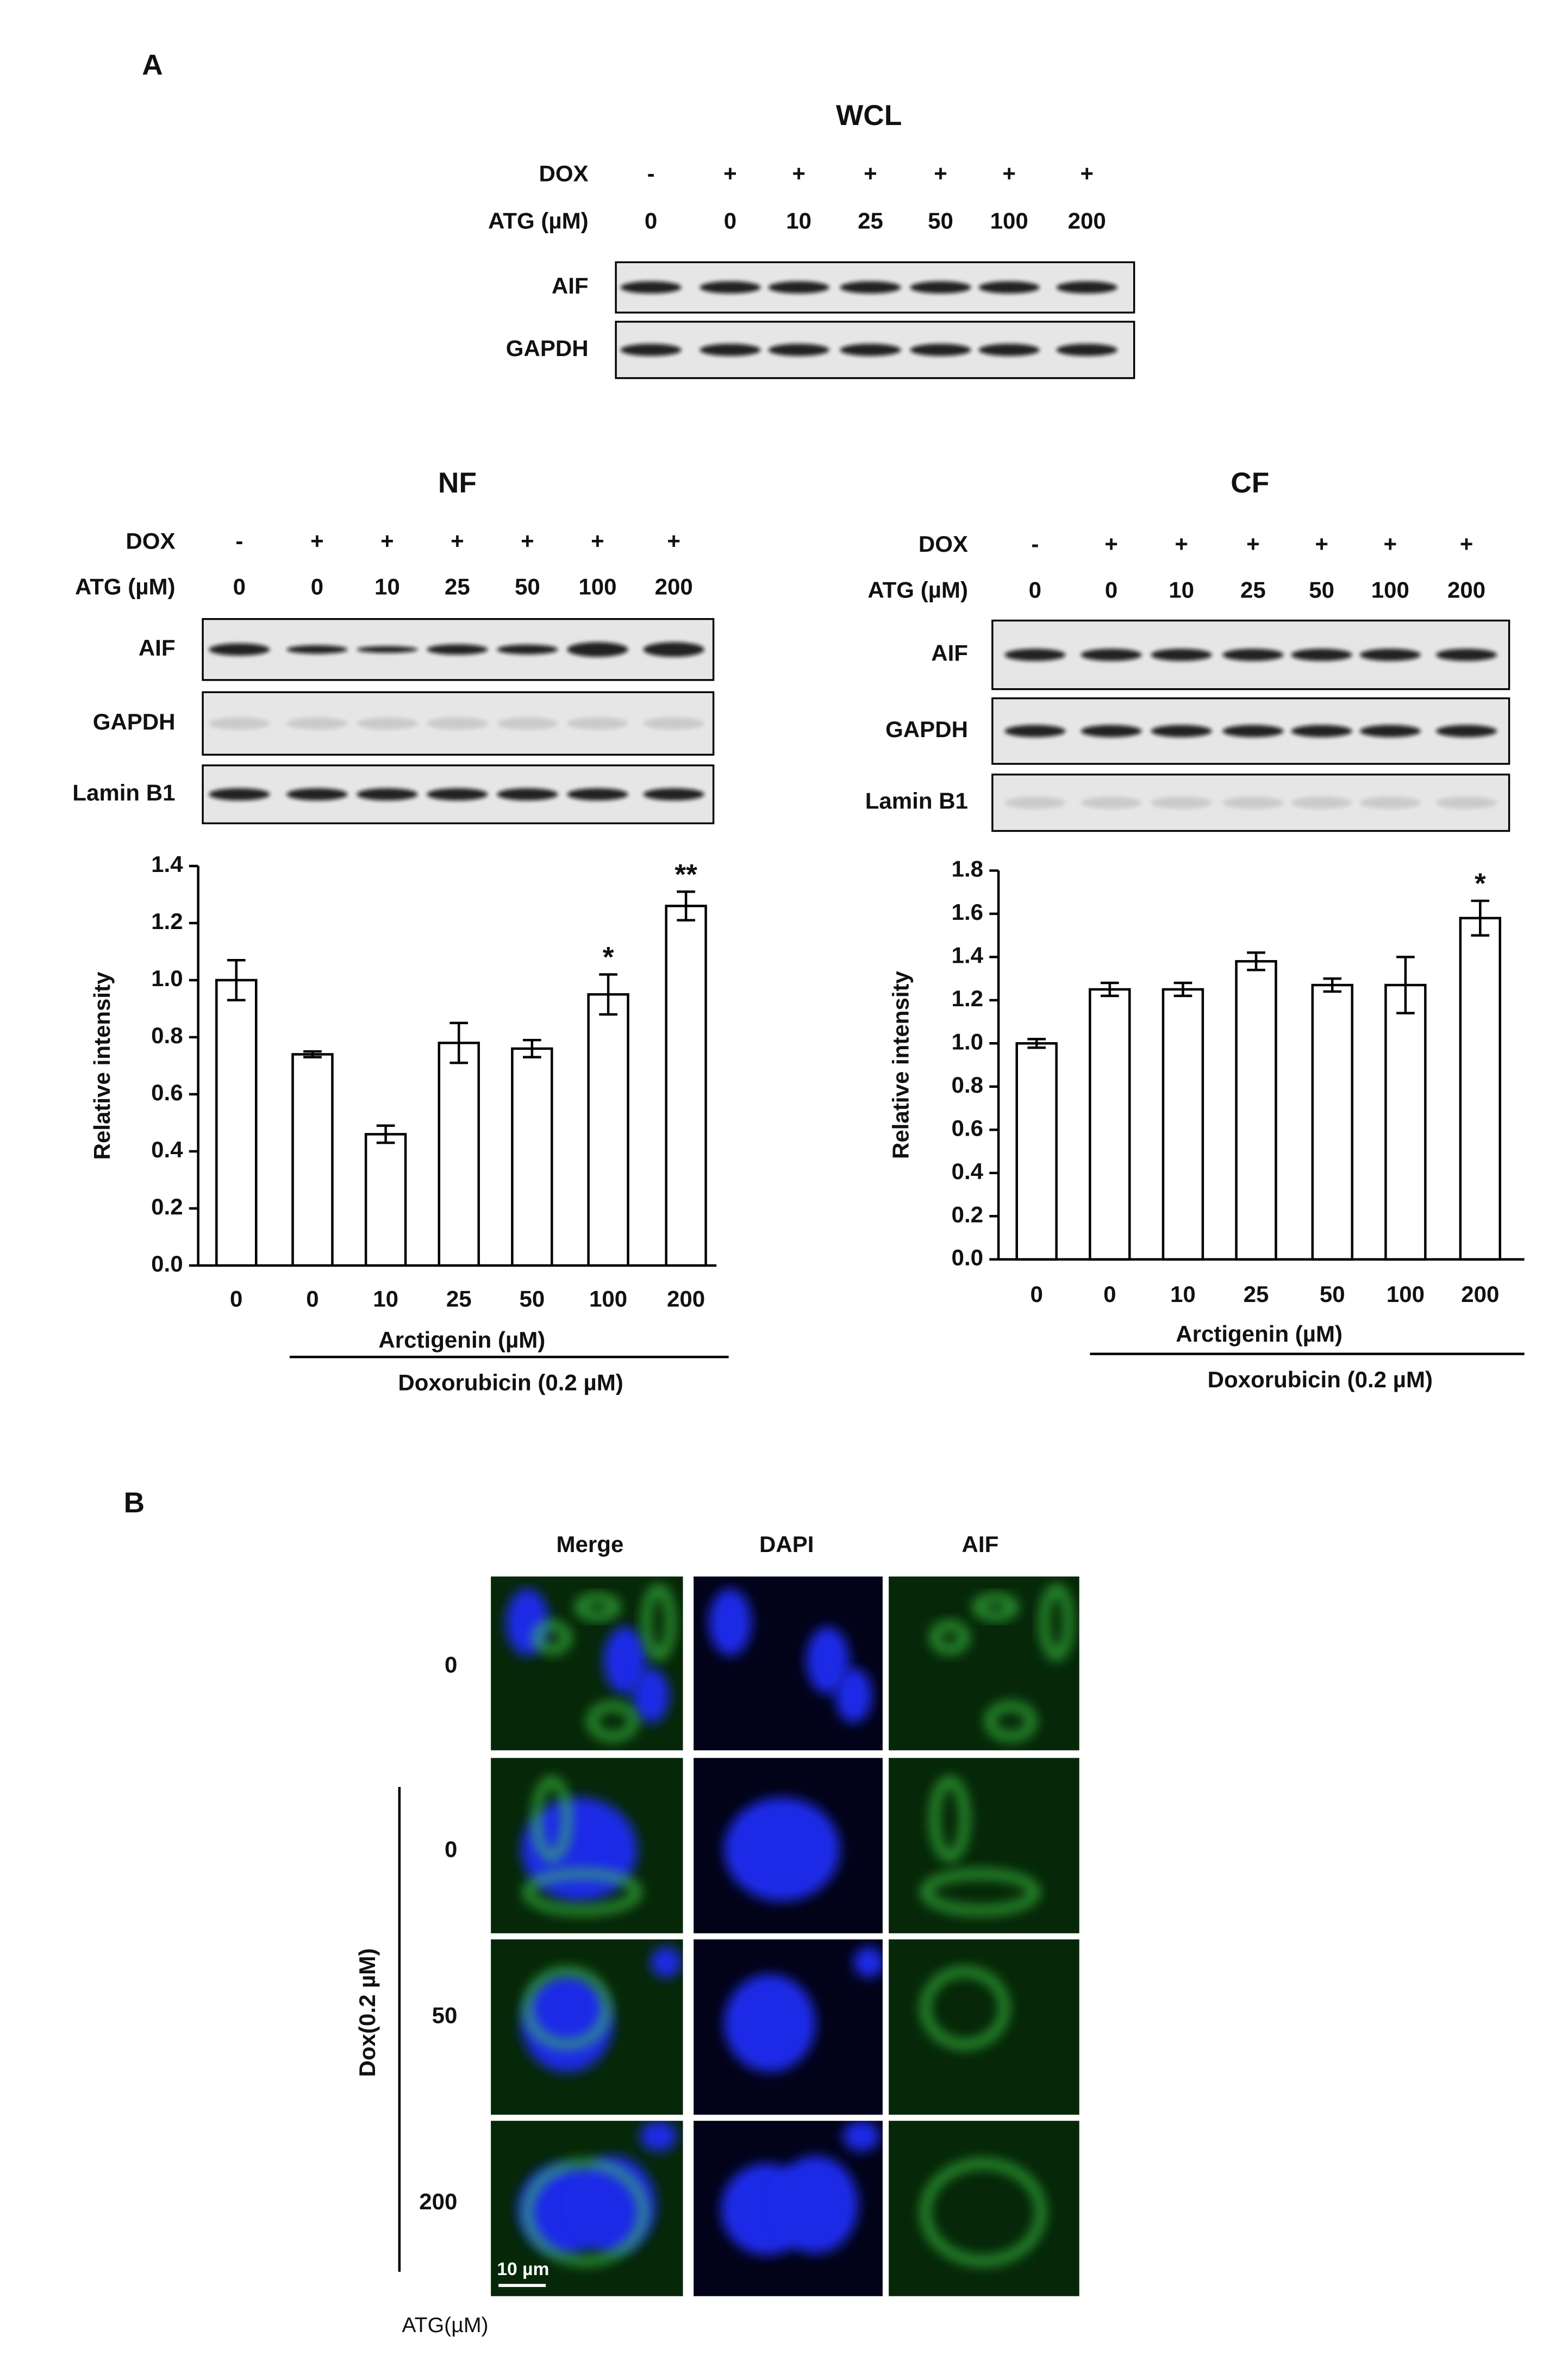 The width and height of the screenshot is (1561, 2380). Describe the element at coordinates (461, 1340) in the screenshot. I see `x-axis-label: Arctigenin (µM)` at that location.